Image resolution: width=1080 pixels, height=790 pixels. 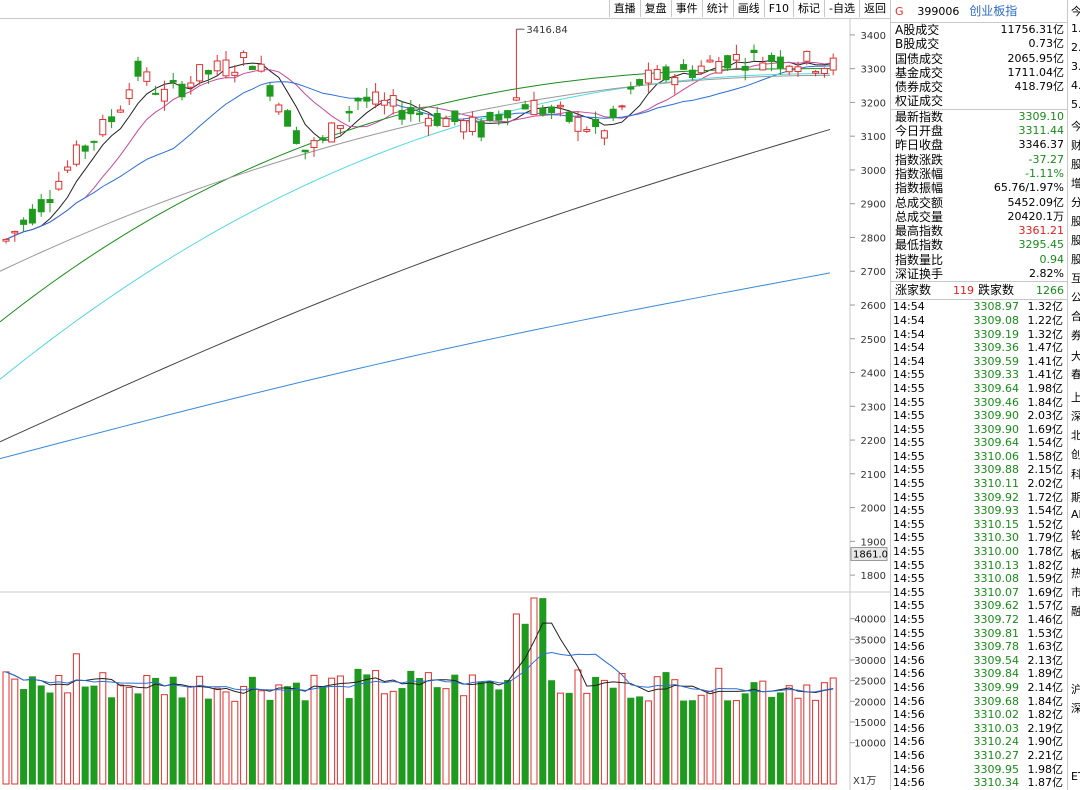 I want to click on side-item: 互, so click(x=1075, y=278).